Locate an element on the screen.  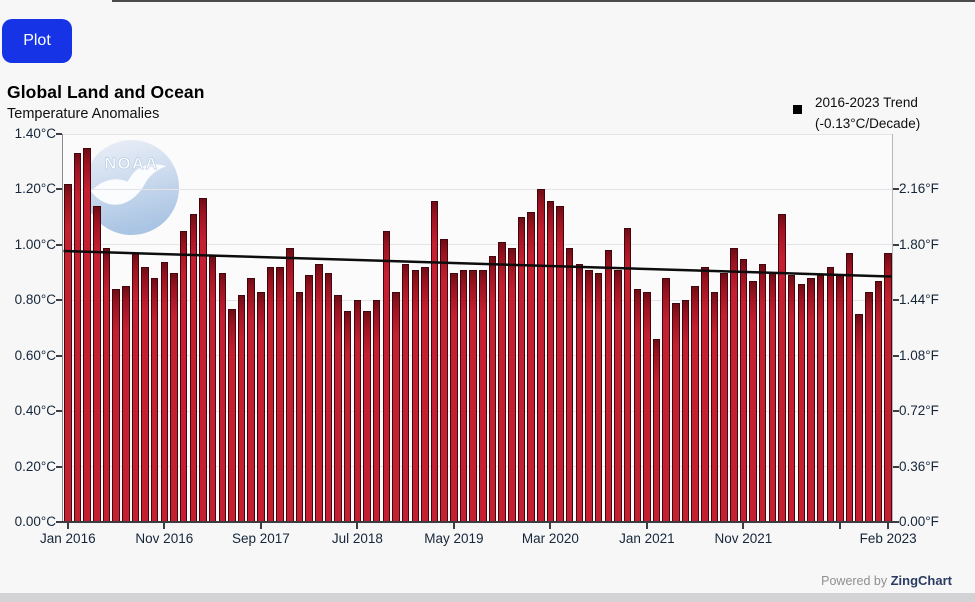
zingchart-brand-link: ZingChart is located at coordinates (921, 580).